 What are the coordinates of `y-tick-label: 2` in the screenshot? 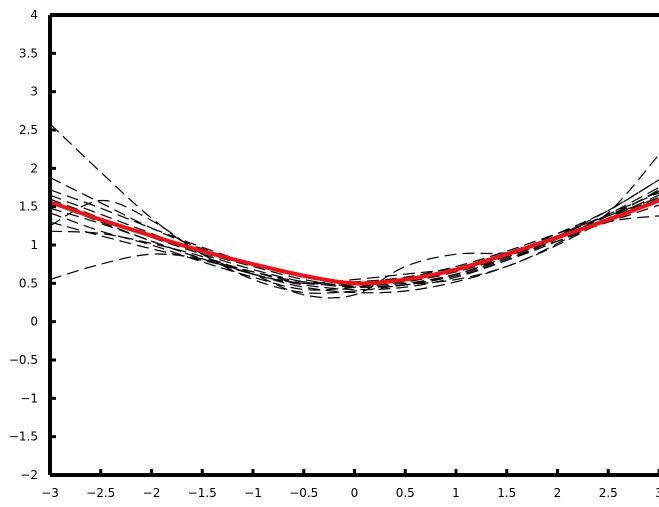 It's located at (34, 168).